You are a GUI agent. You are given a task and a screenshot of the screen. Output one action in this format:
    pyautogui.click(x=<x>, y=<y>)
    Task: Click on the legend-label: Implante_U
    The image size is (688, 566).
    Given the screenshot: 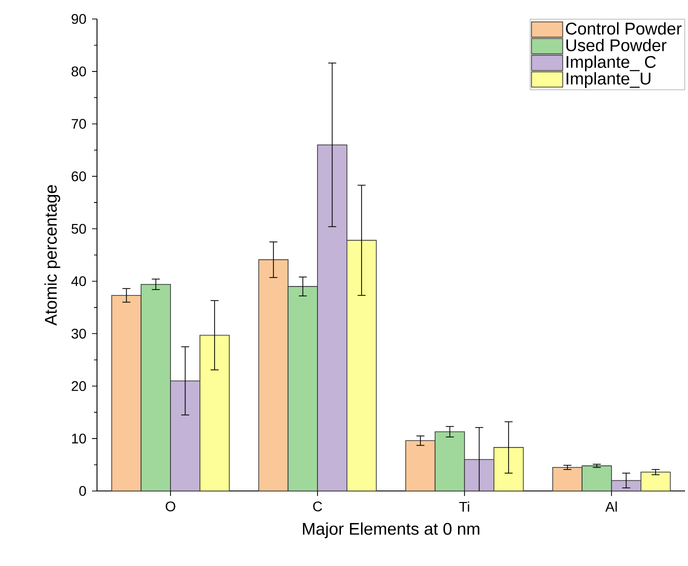 What is the action you would take?
    pyautogui.click(x=608, y=80)
    